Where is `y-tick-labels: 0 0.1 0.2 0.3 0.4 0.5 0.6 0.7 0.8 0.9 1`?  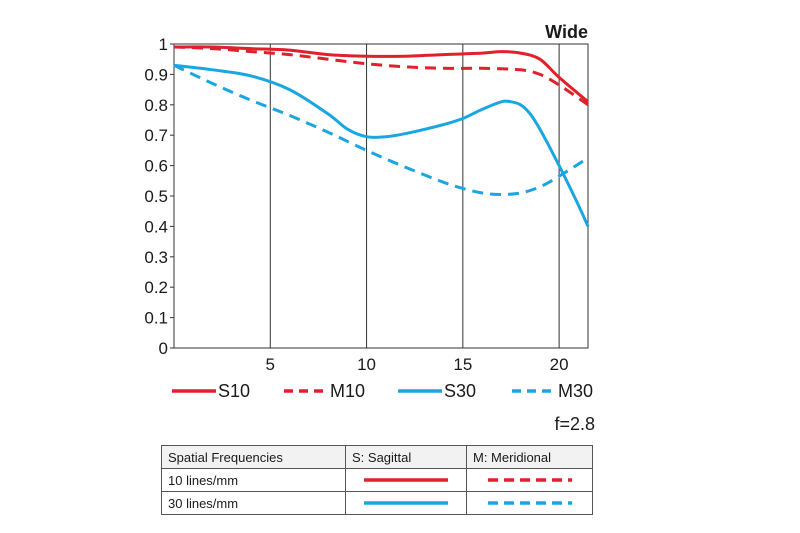 y-tick-labels: 0 0.1 0.2 0.3 0.4 0.5 0.6 0.7 0.8 0.9 1 is located at coordinates (156, 196).